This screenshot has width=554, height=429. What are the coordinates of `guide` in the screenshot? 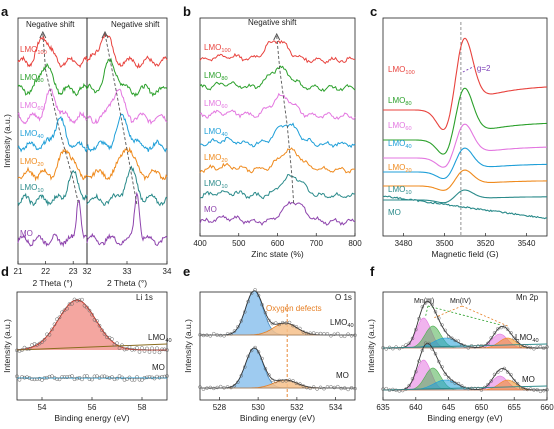 It's located at (484, 316).